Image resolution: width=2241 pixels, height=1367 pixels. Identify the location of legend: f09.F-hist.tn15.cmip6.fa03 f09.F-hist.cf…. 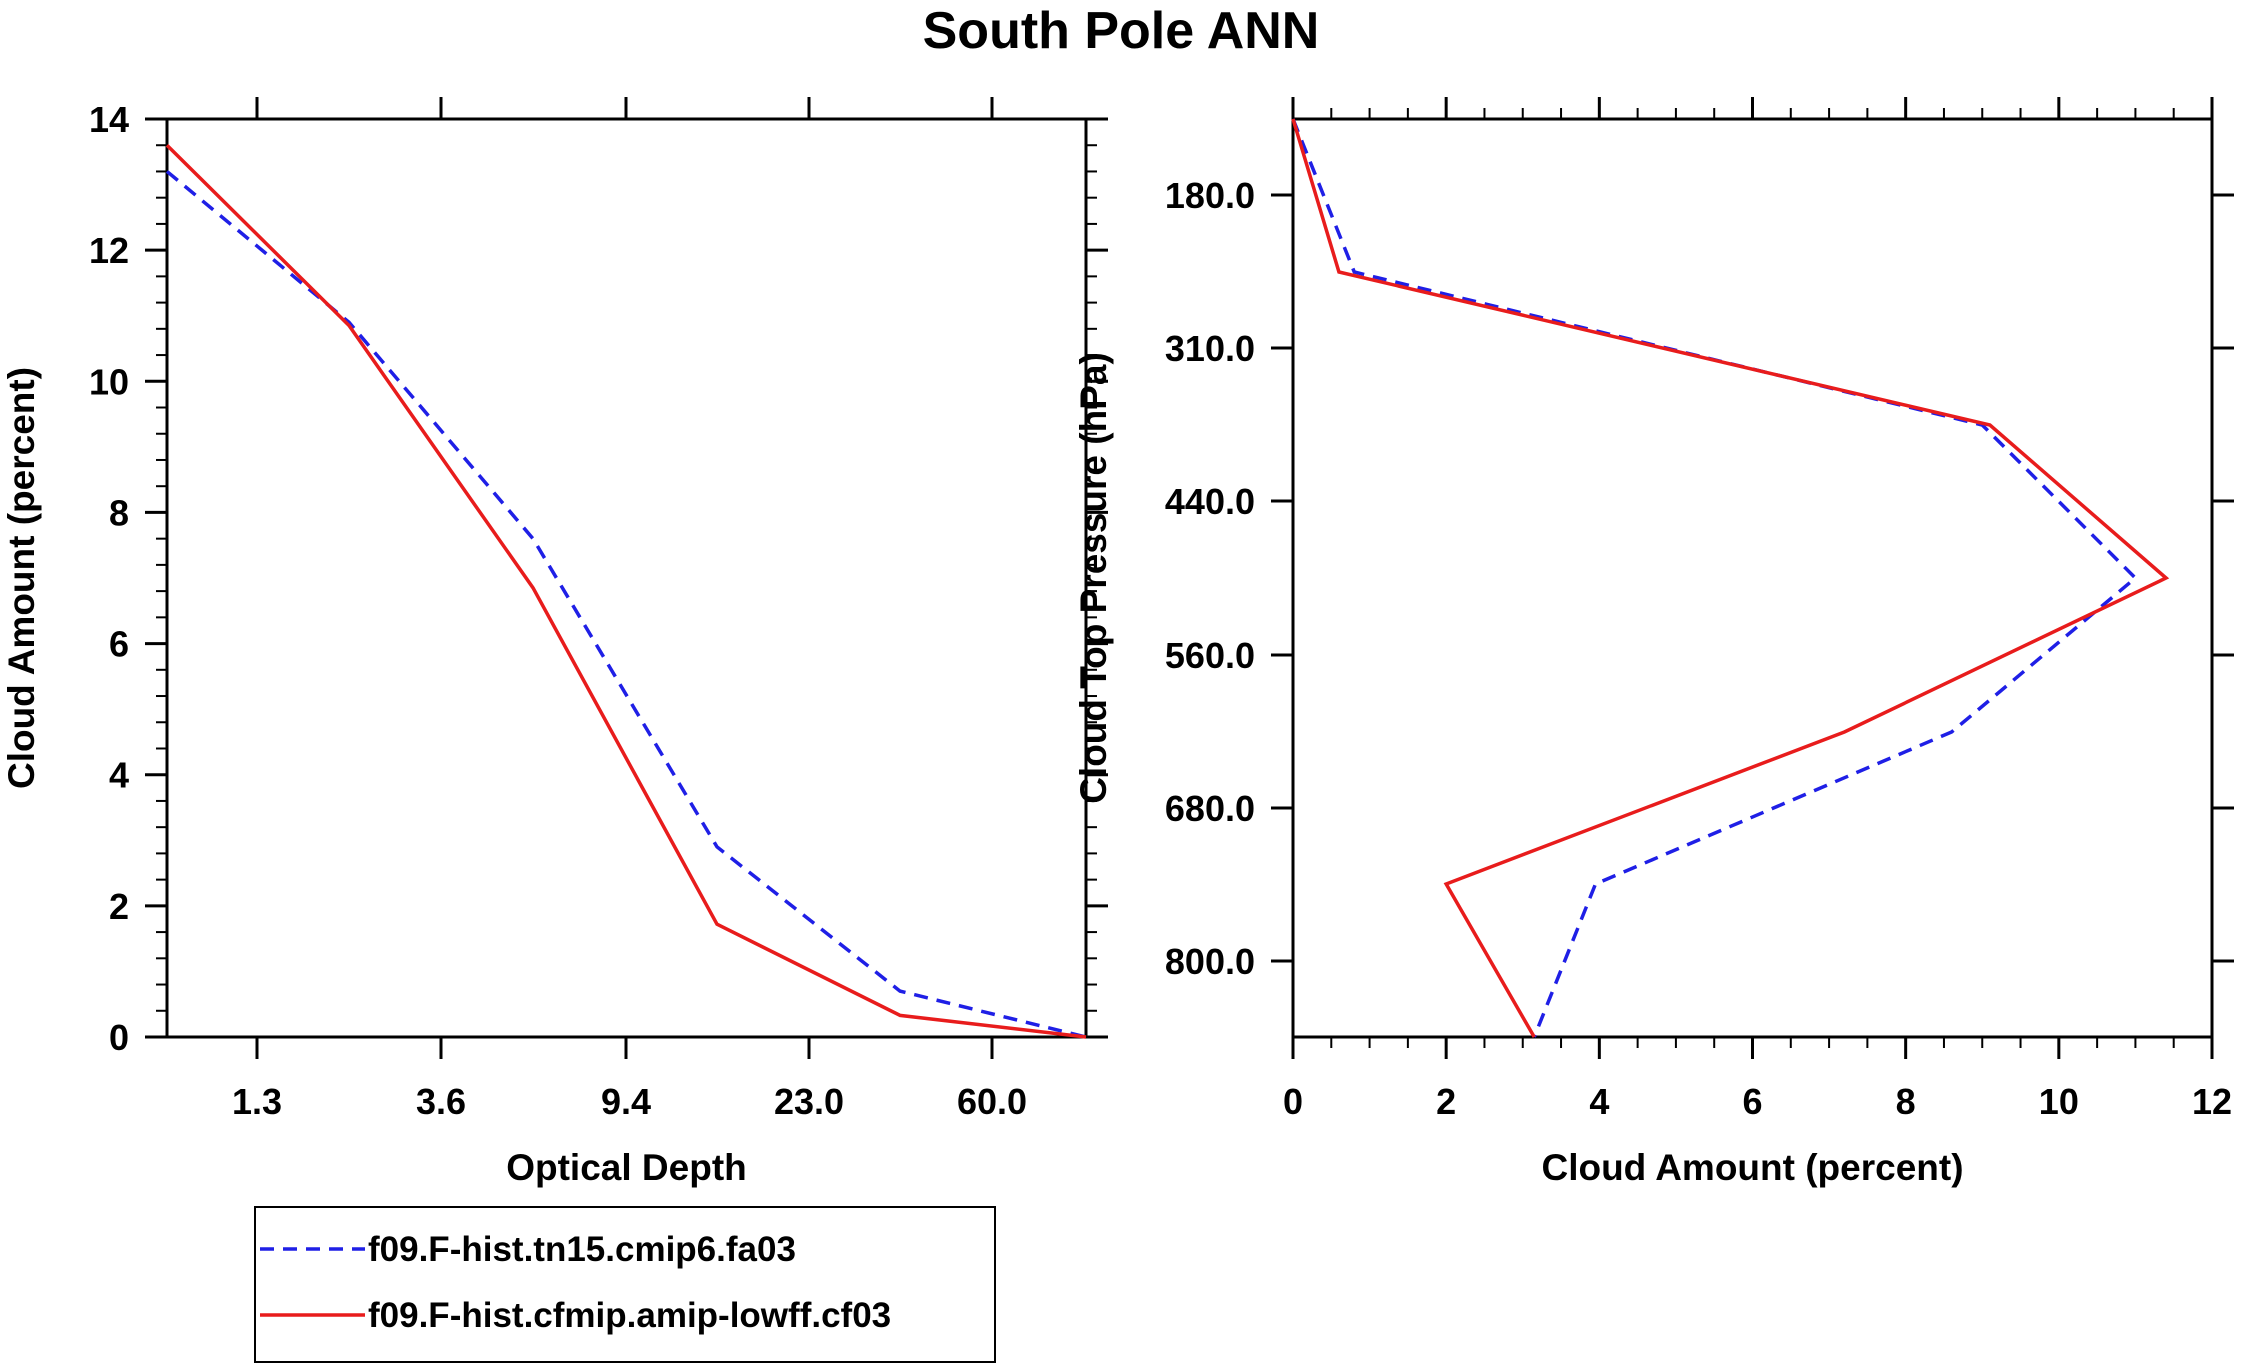
(625, 1284).